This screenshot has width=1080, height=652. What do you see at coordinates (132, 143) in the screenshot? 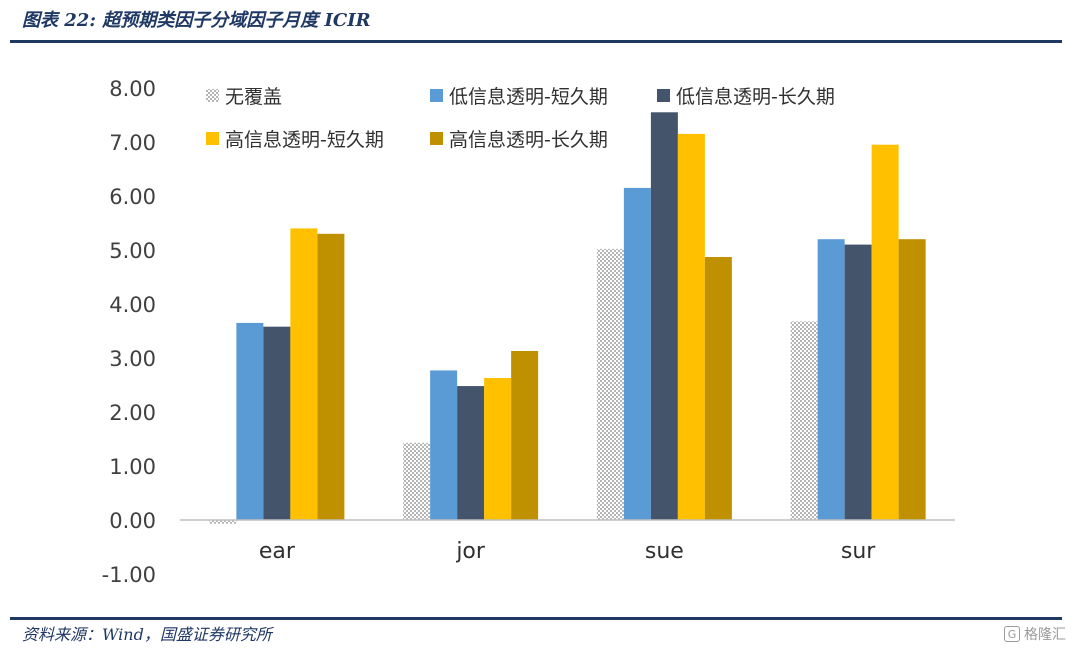
I see `y-tick-label: 7.00` at bounding box center [132, 143].